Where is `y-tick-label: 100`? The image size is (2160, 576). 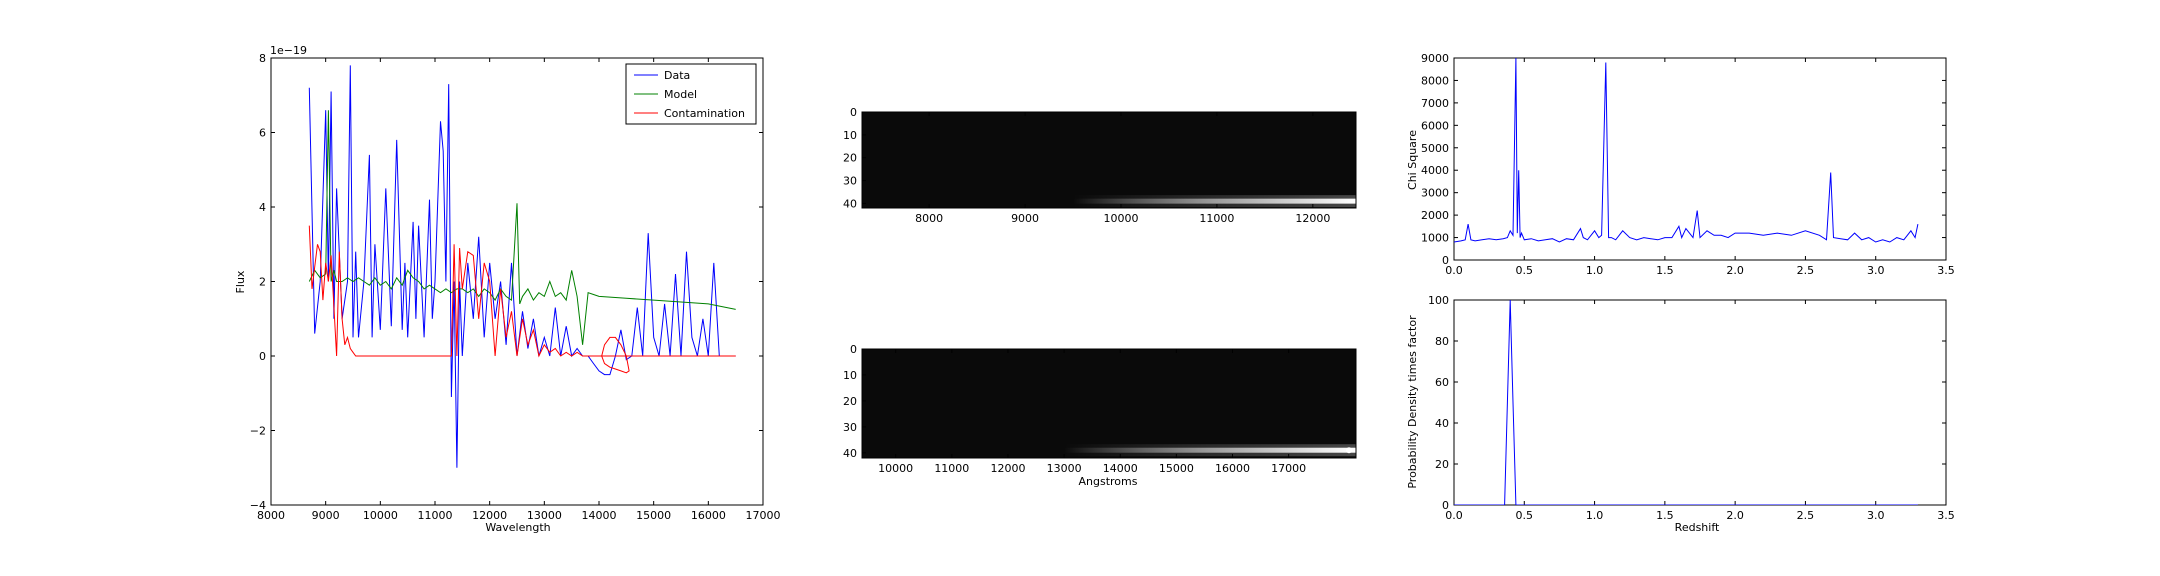
y-tick-label: 100 is located at coordinates (1438, 300).